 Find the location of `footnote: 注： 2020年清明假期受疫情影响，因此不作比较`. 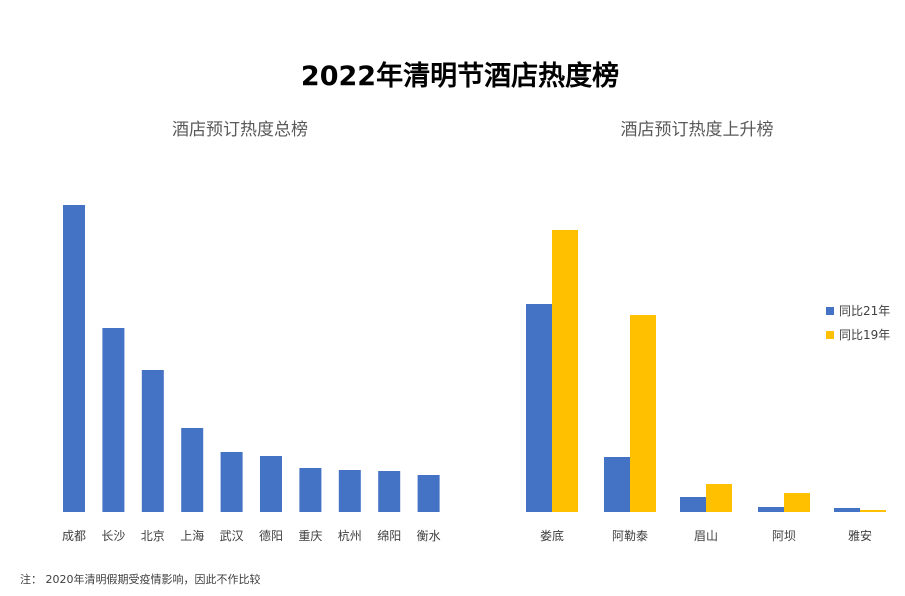

footnote: 注： 2020年清明假期受疫情影响，因此不作比较 is located at coordinates (140, 579).